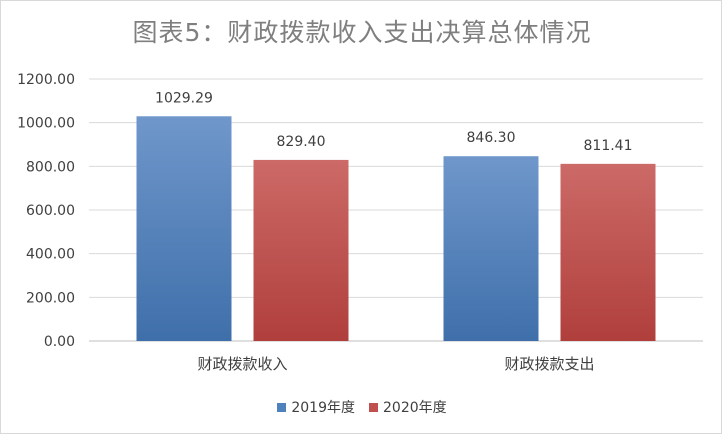  I want to click on y-tick-label: 400.00, so click(50, 255).